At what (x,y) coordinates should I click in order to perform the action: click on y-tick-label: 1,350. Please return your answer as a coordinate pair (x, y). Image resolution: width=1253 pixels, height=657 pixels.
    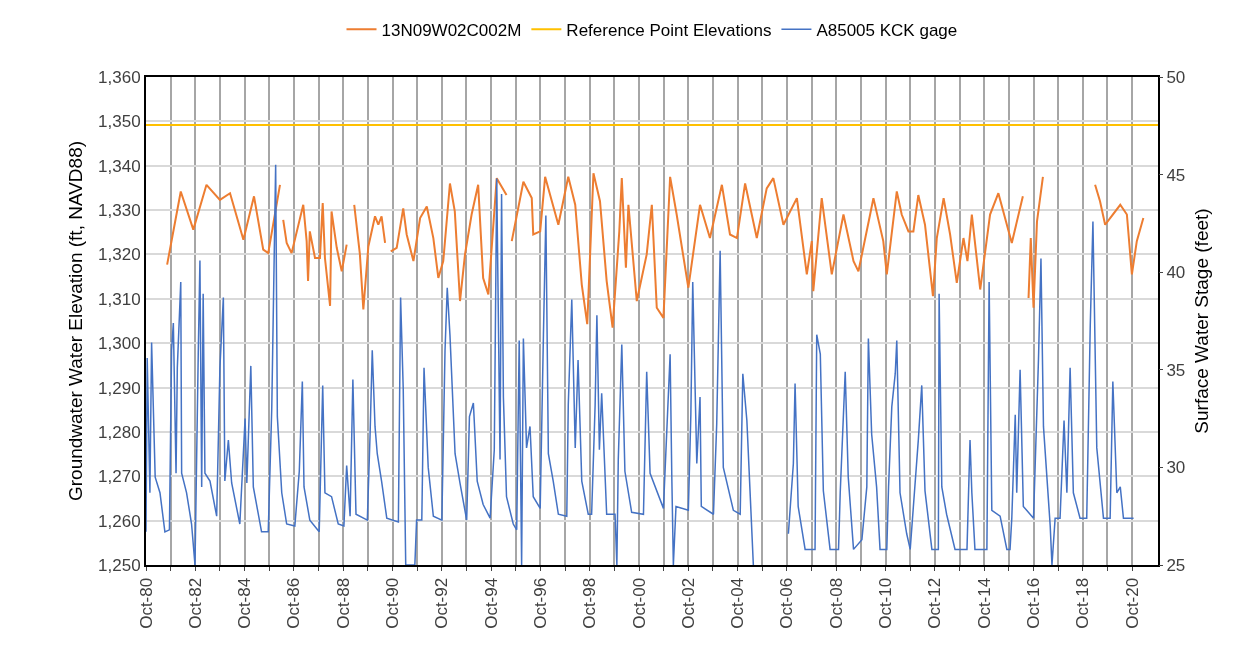
    Looking at the image, I should click on (119, 122).